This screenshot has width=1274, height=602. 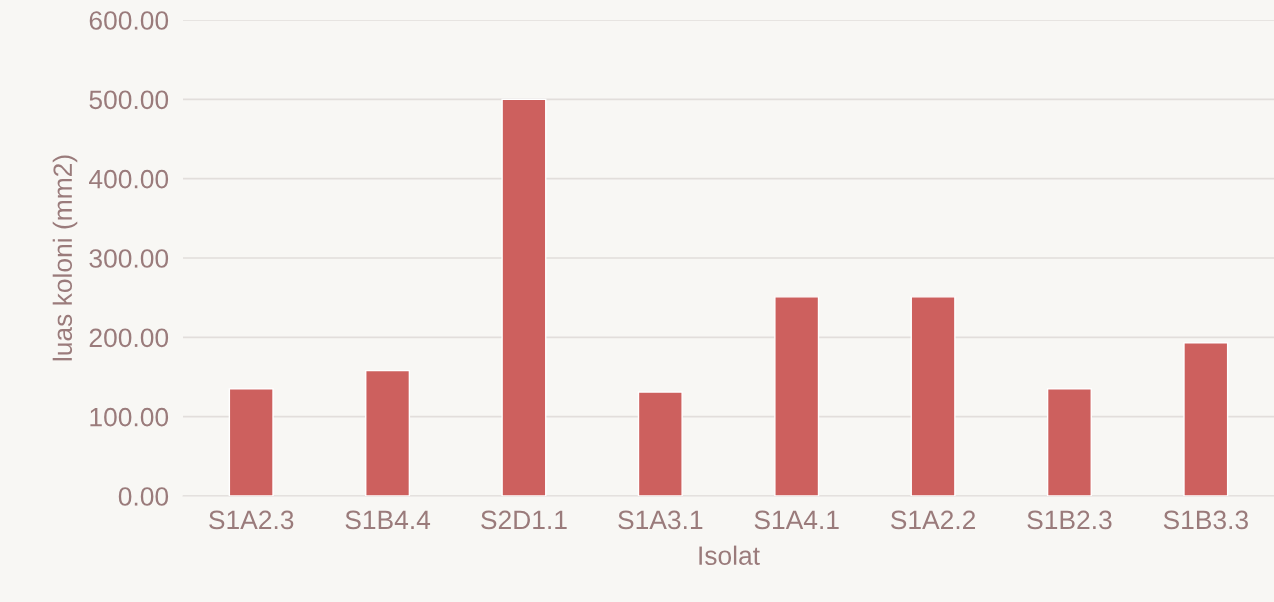 I want to click on y-tick-label: 100.00, so click(x=129, y=417).